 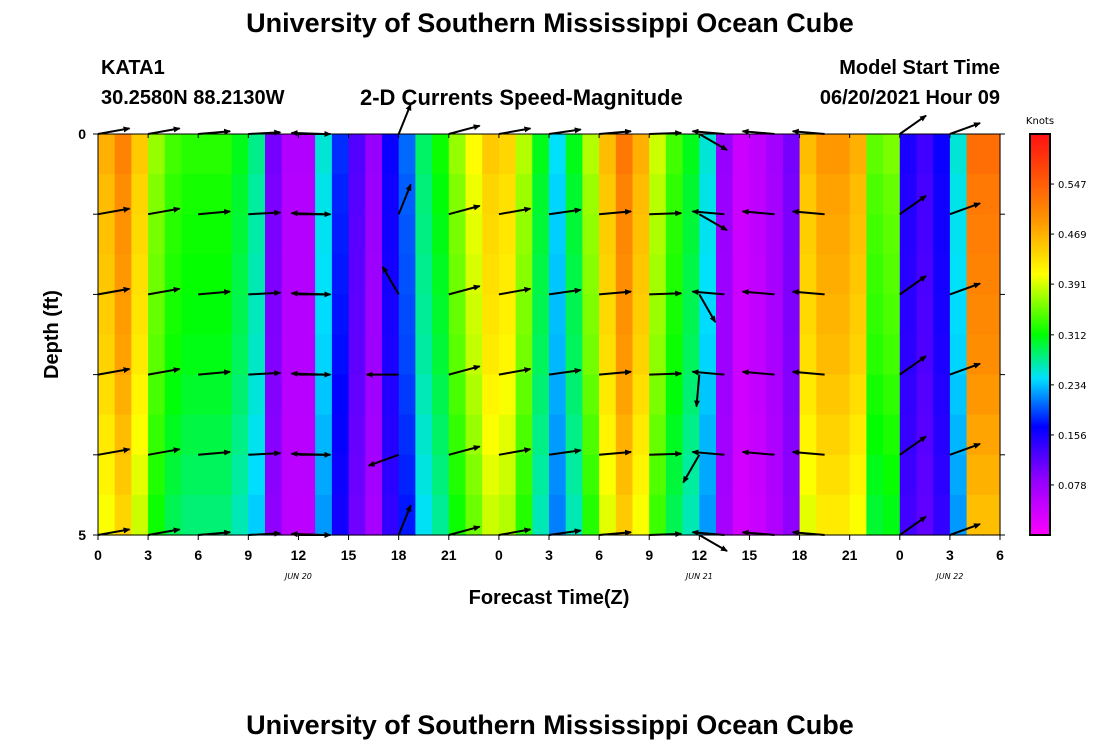 I want to click on x-tick-label: 12, so click(x=299, y=555).